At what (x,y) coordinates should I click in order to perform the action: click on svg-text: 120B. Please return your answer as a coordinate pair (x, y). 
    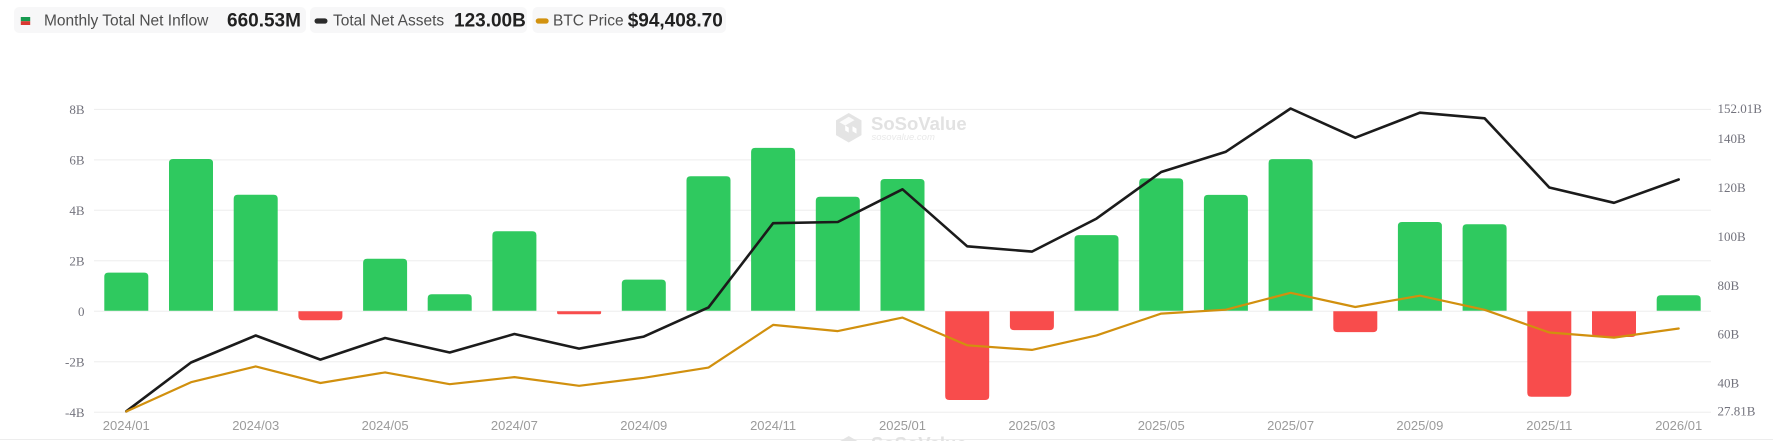
    Looking at the image, I should click on (1732, 187).